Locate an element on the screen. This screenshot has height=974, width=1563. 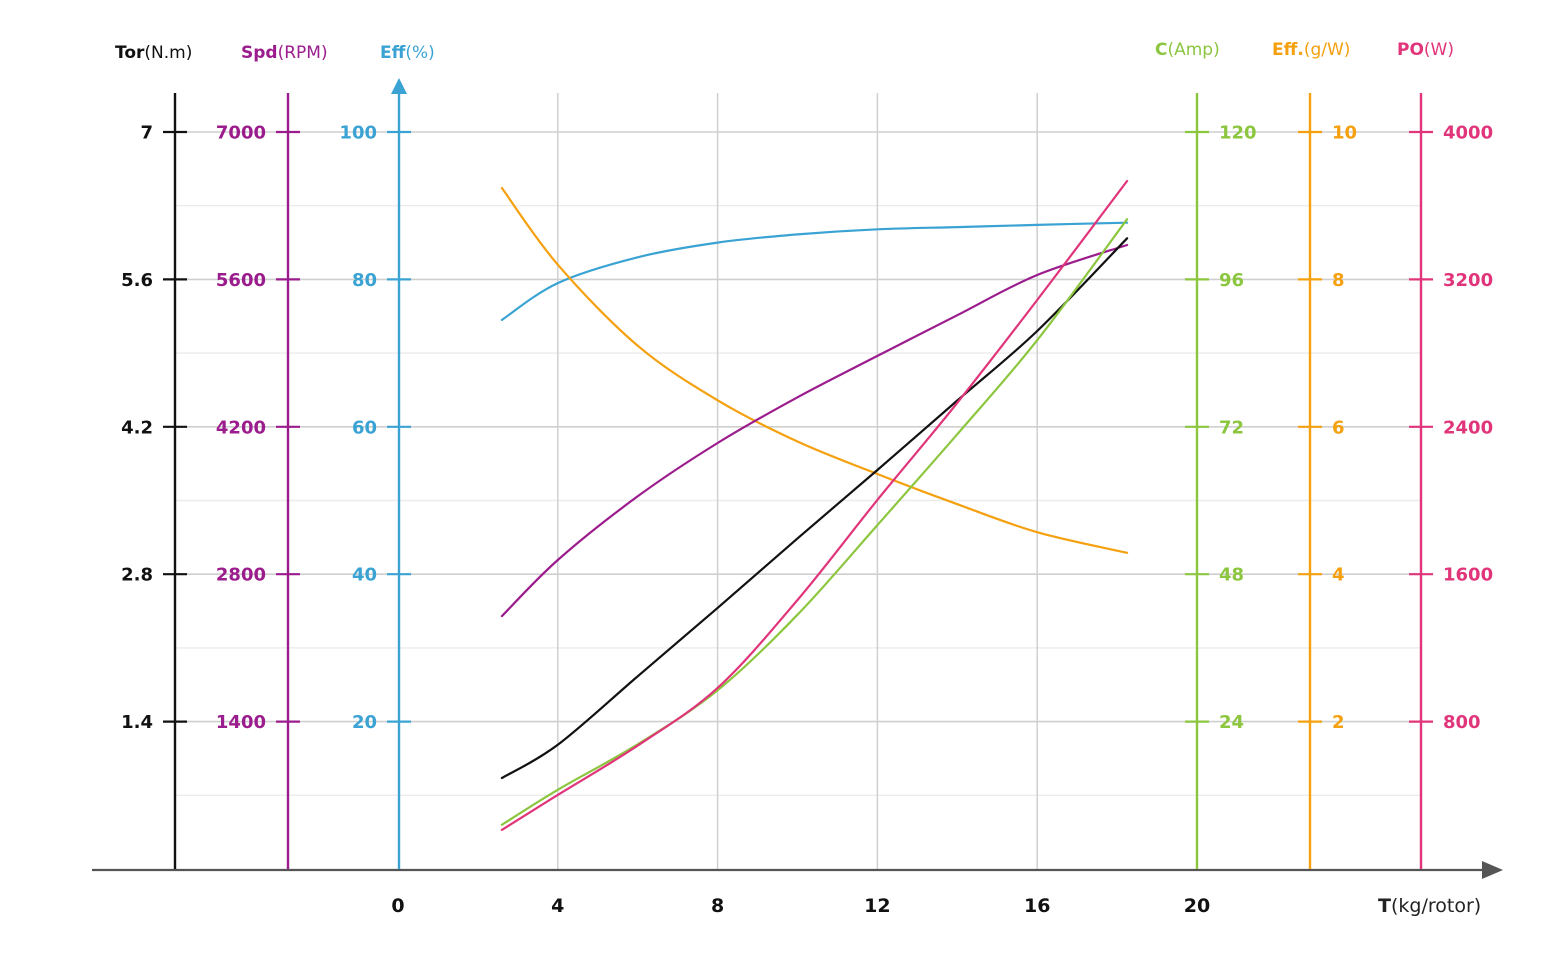
x-axis-arrow-icon is located at coordinates (1492, 870).